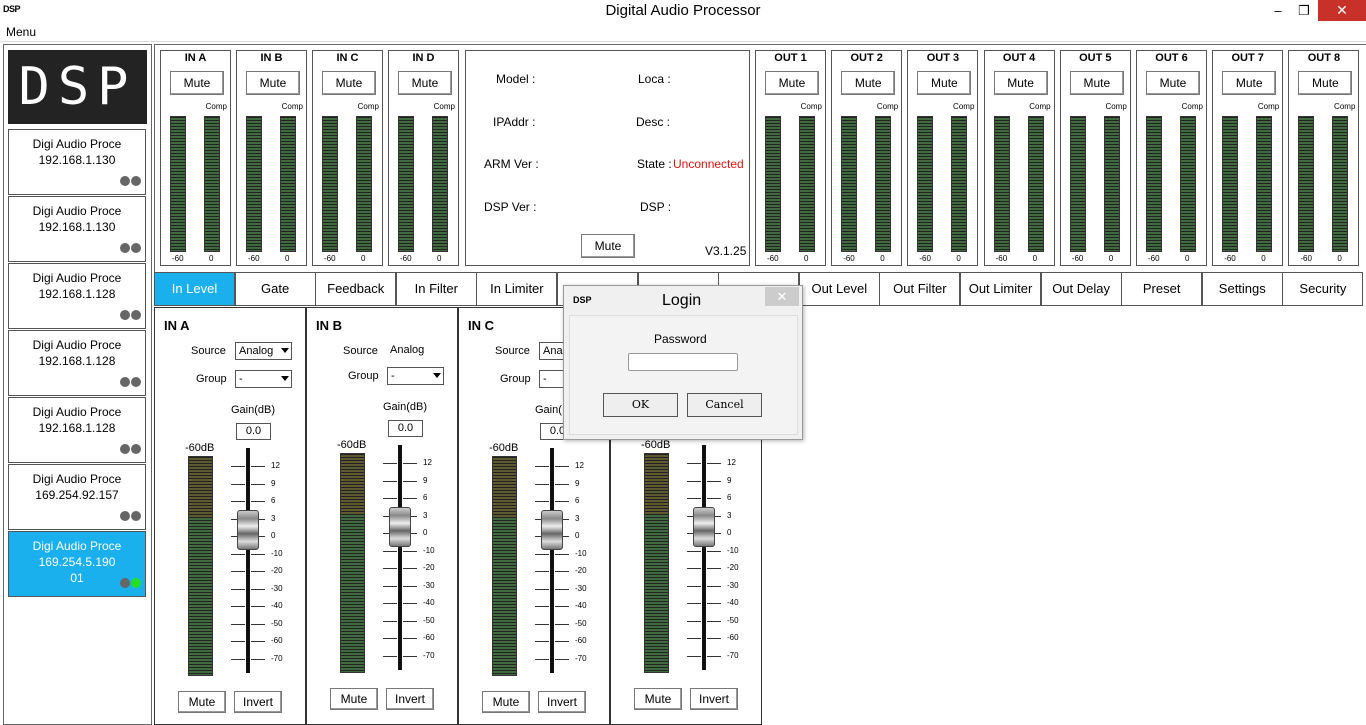 This screenshot has width=1366, height=725. What do you see at coordinates (654, 164) in the screenshot?
I see `state-label: State :` at bounding box center [654, 164].